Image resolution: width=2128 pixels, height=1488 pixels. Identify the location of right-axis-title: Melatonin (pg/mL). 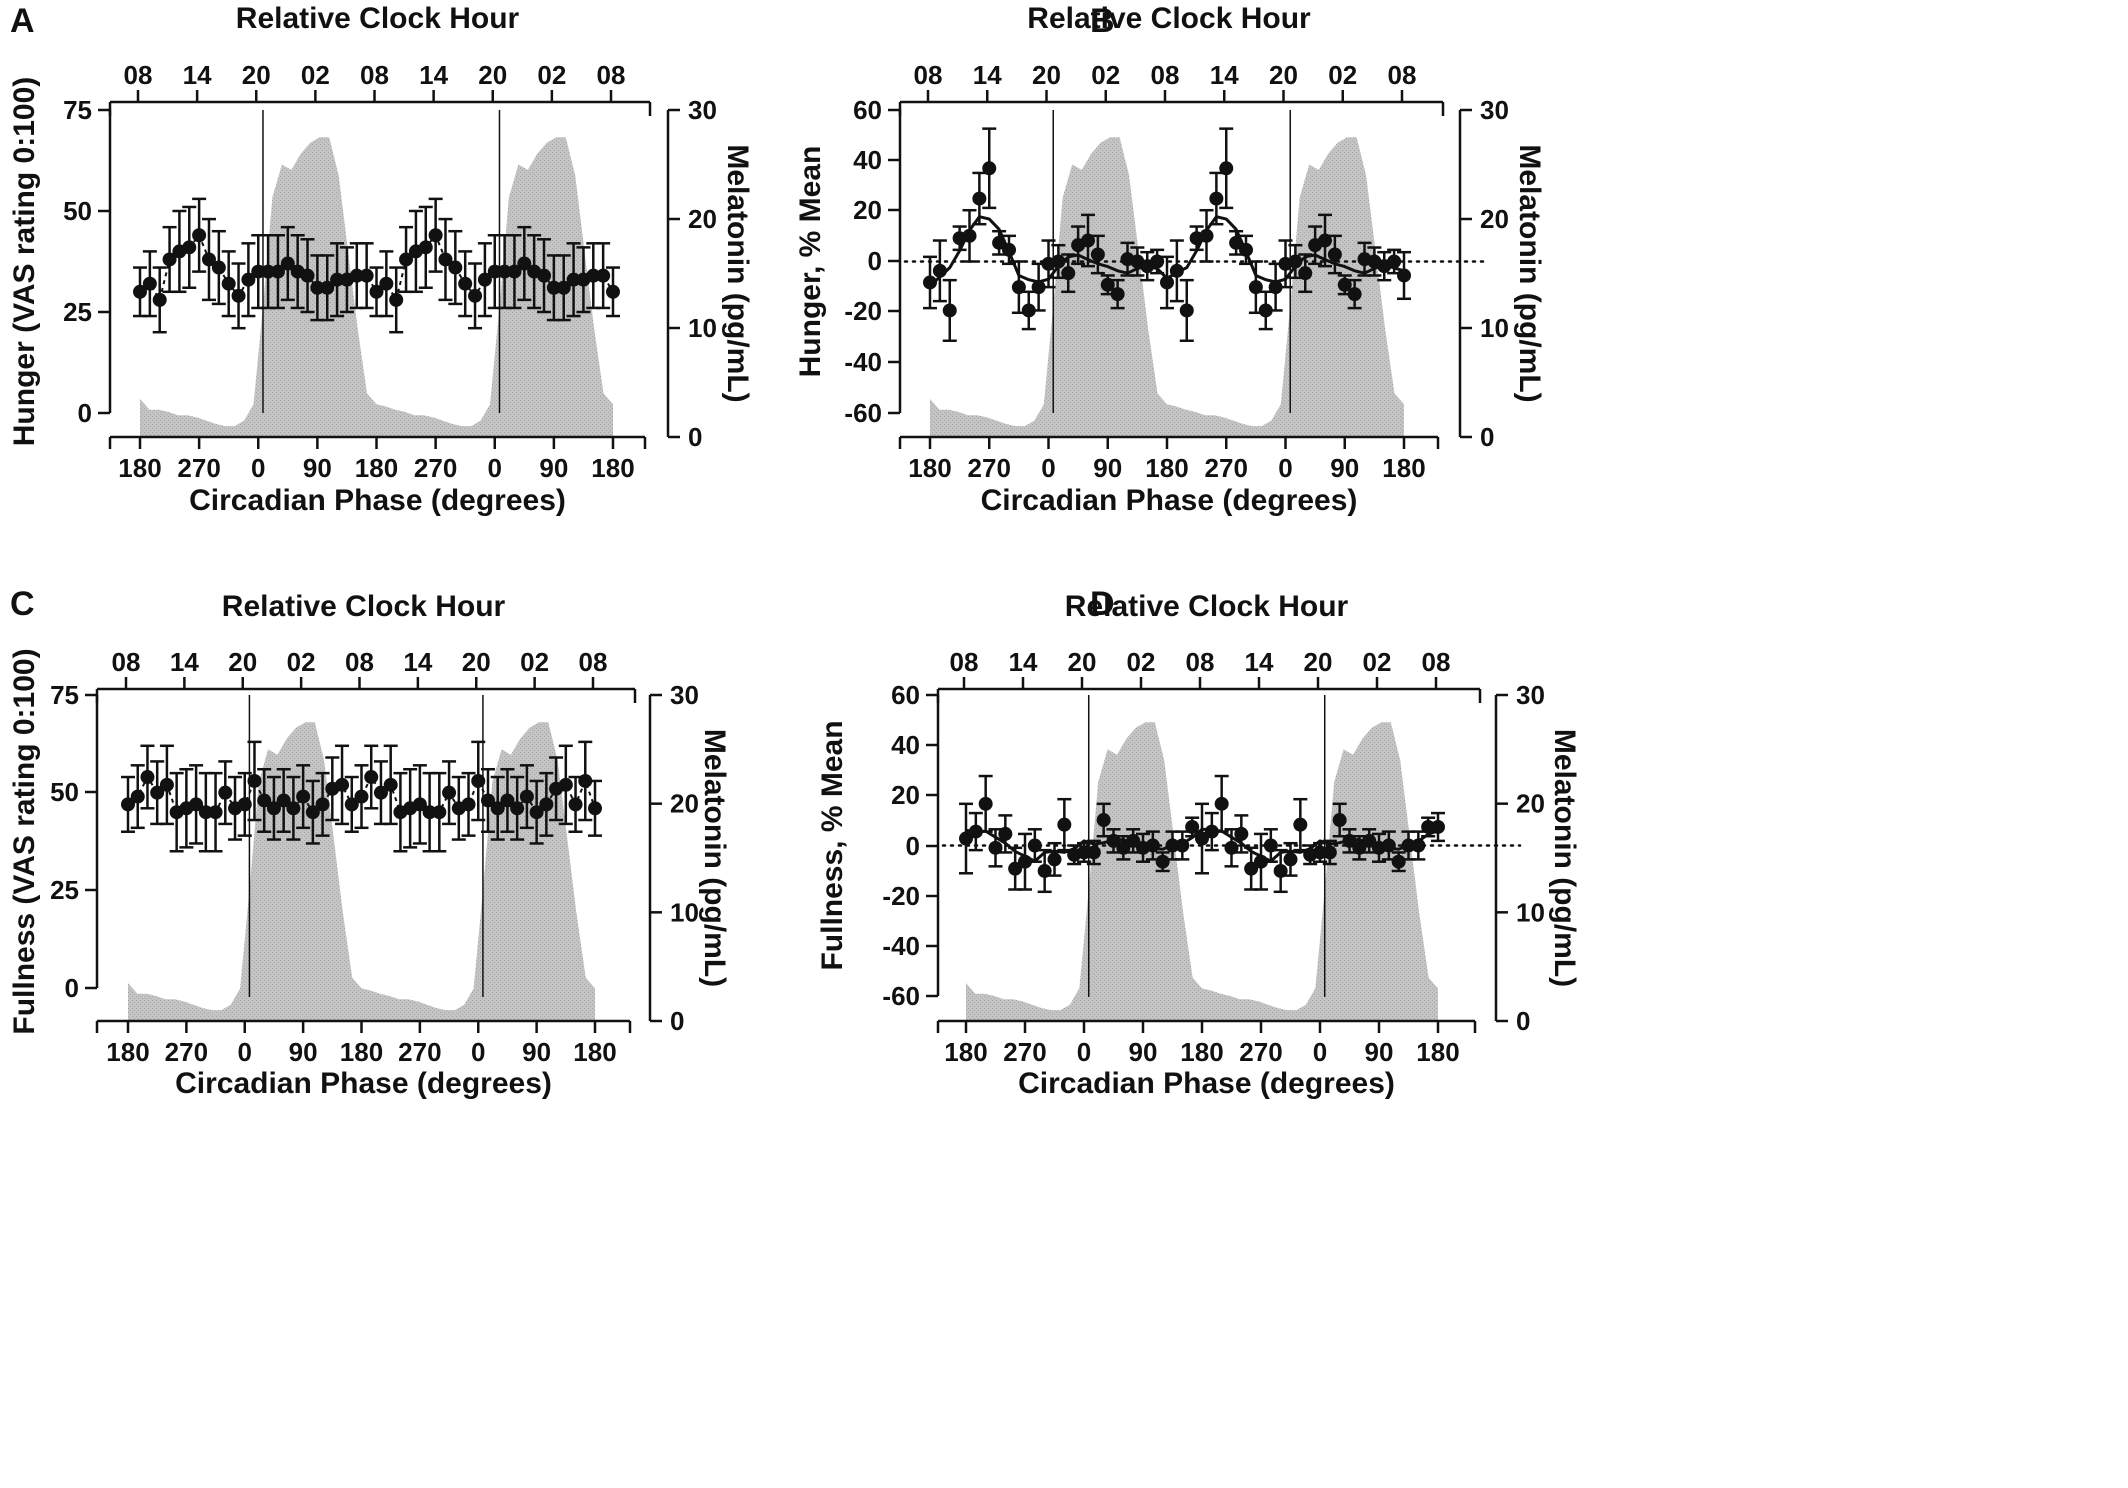
(714, 858).